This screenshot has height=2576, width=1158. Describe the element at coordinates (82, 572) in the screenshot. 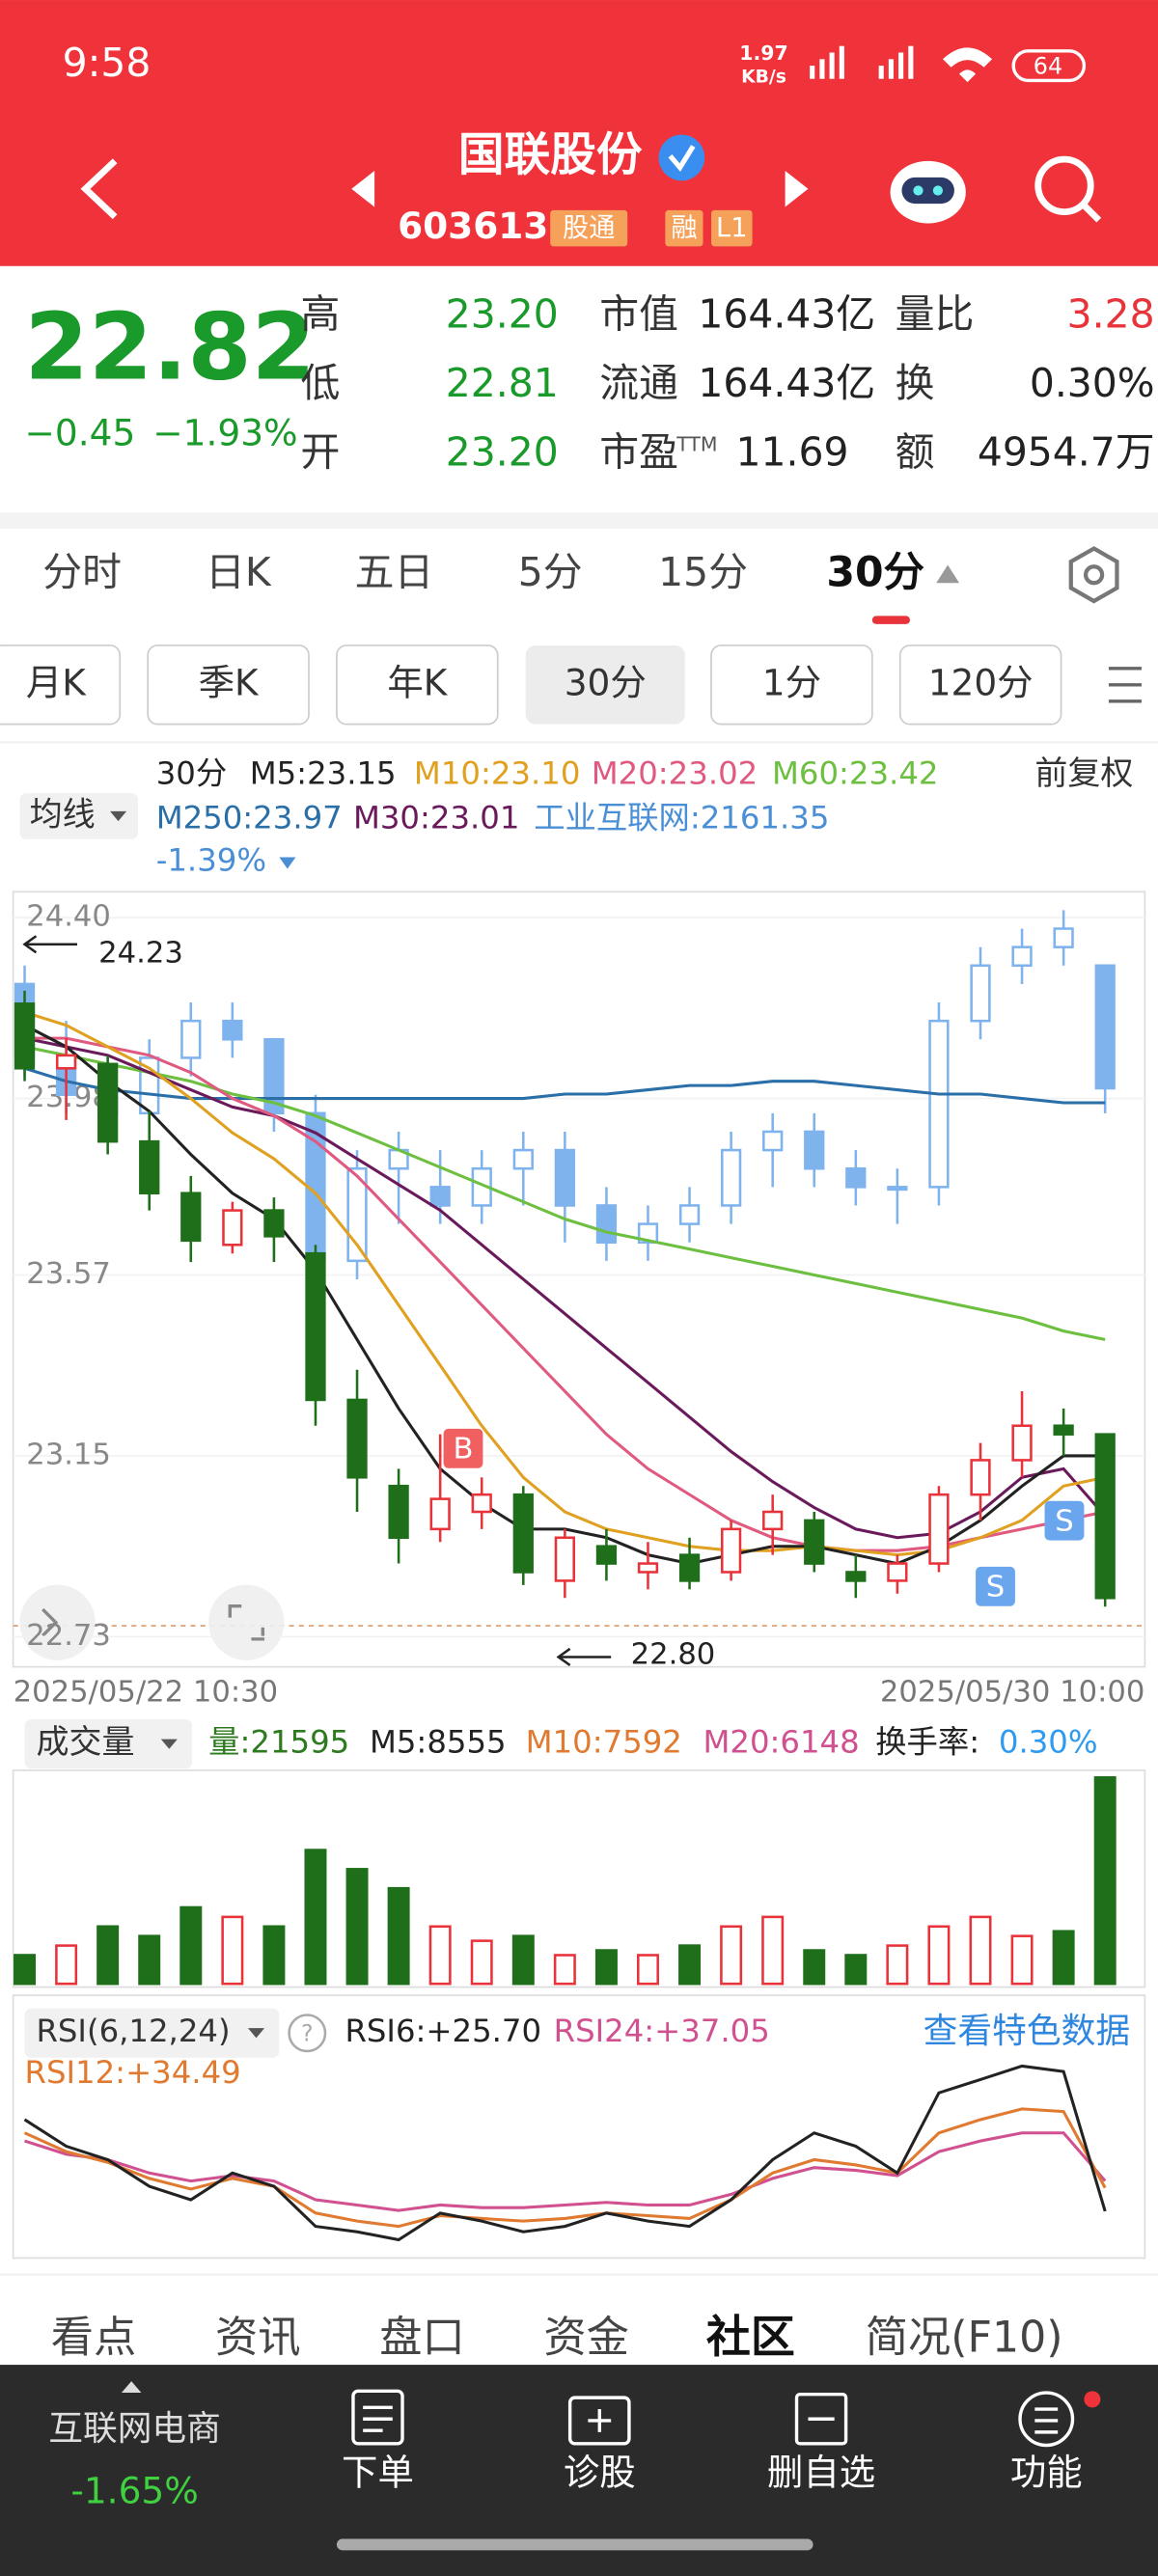

I see `chart-tab: 分时` at that location.